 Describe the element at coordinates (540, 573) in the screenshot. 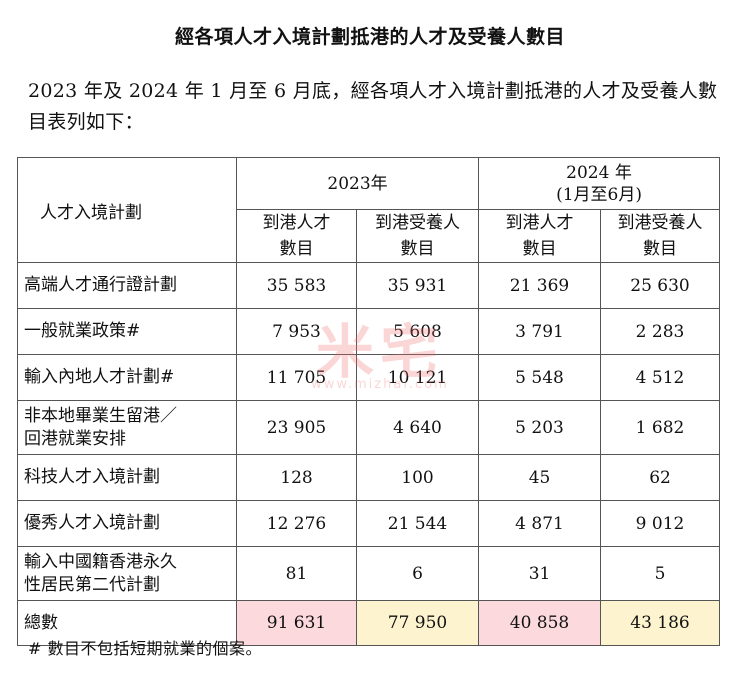

I see `cell-2024-talent: 31` at that location.